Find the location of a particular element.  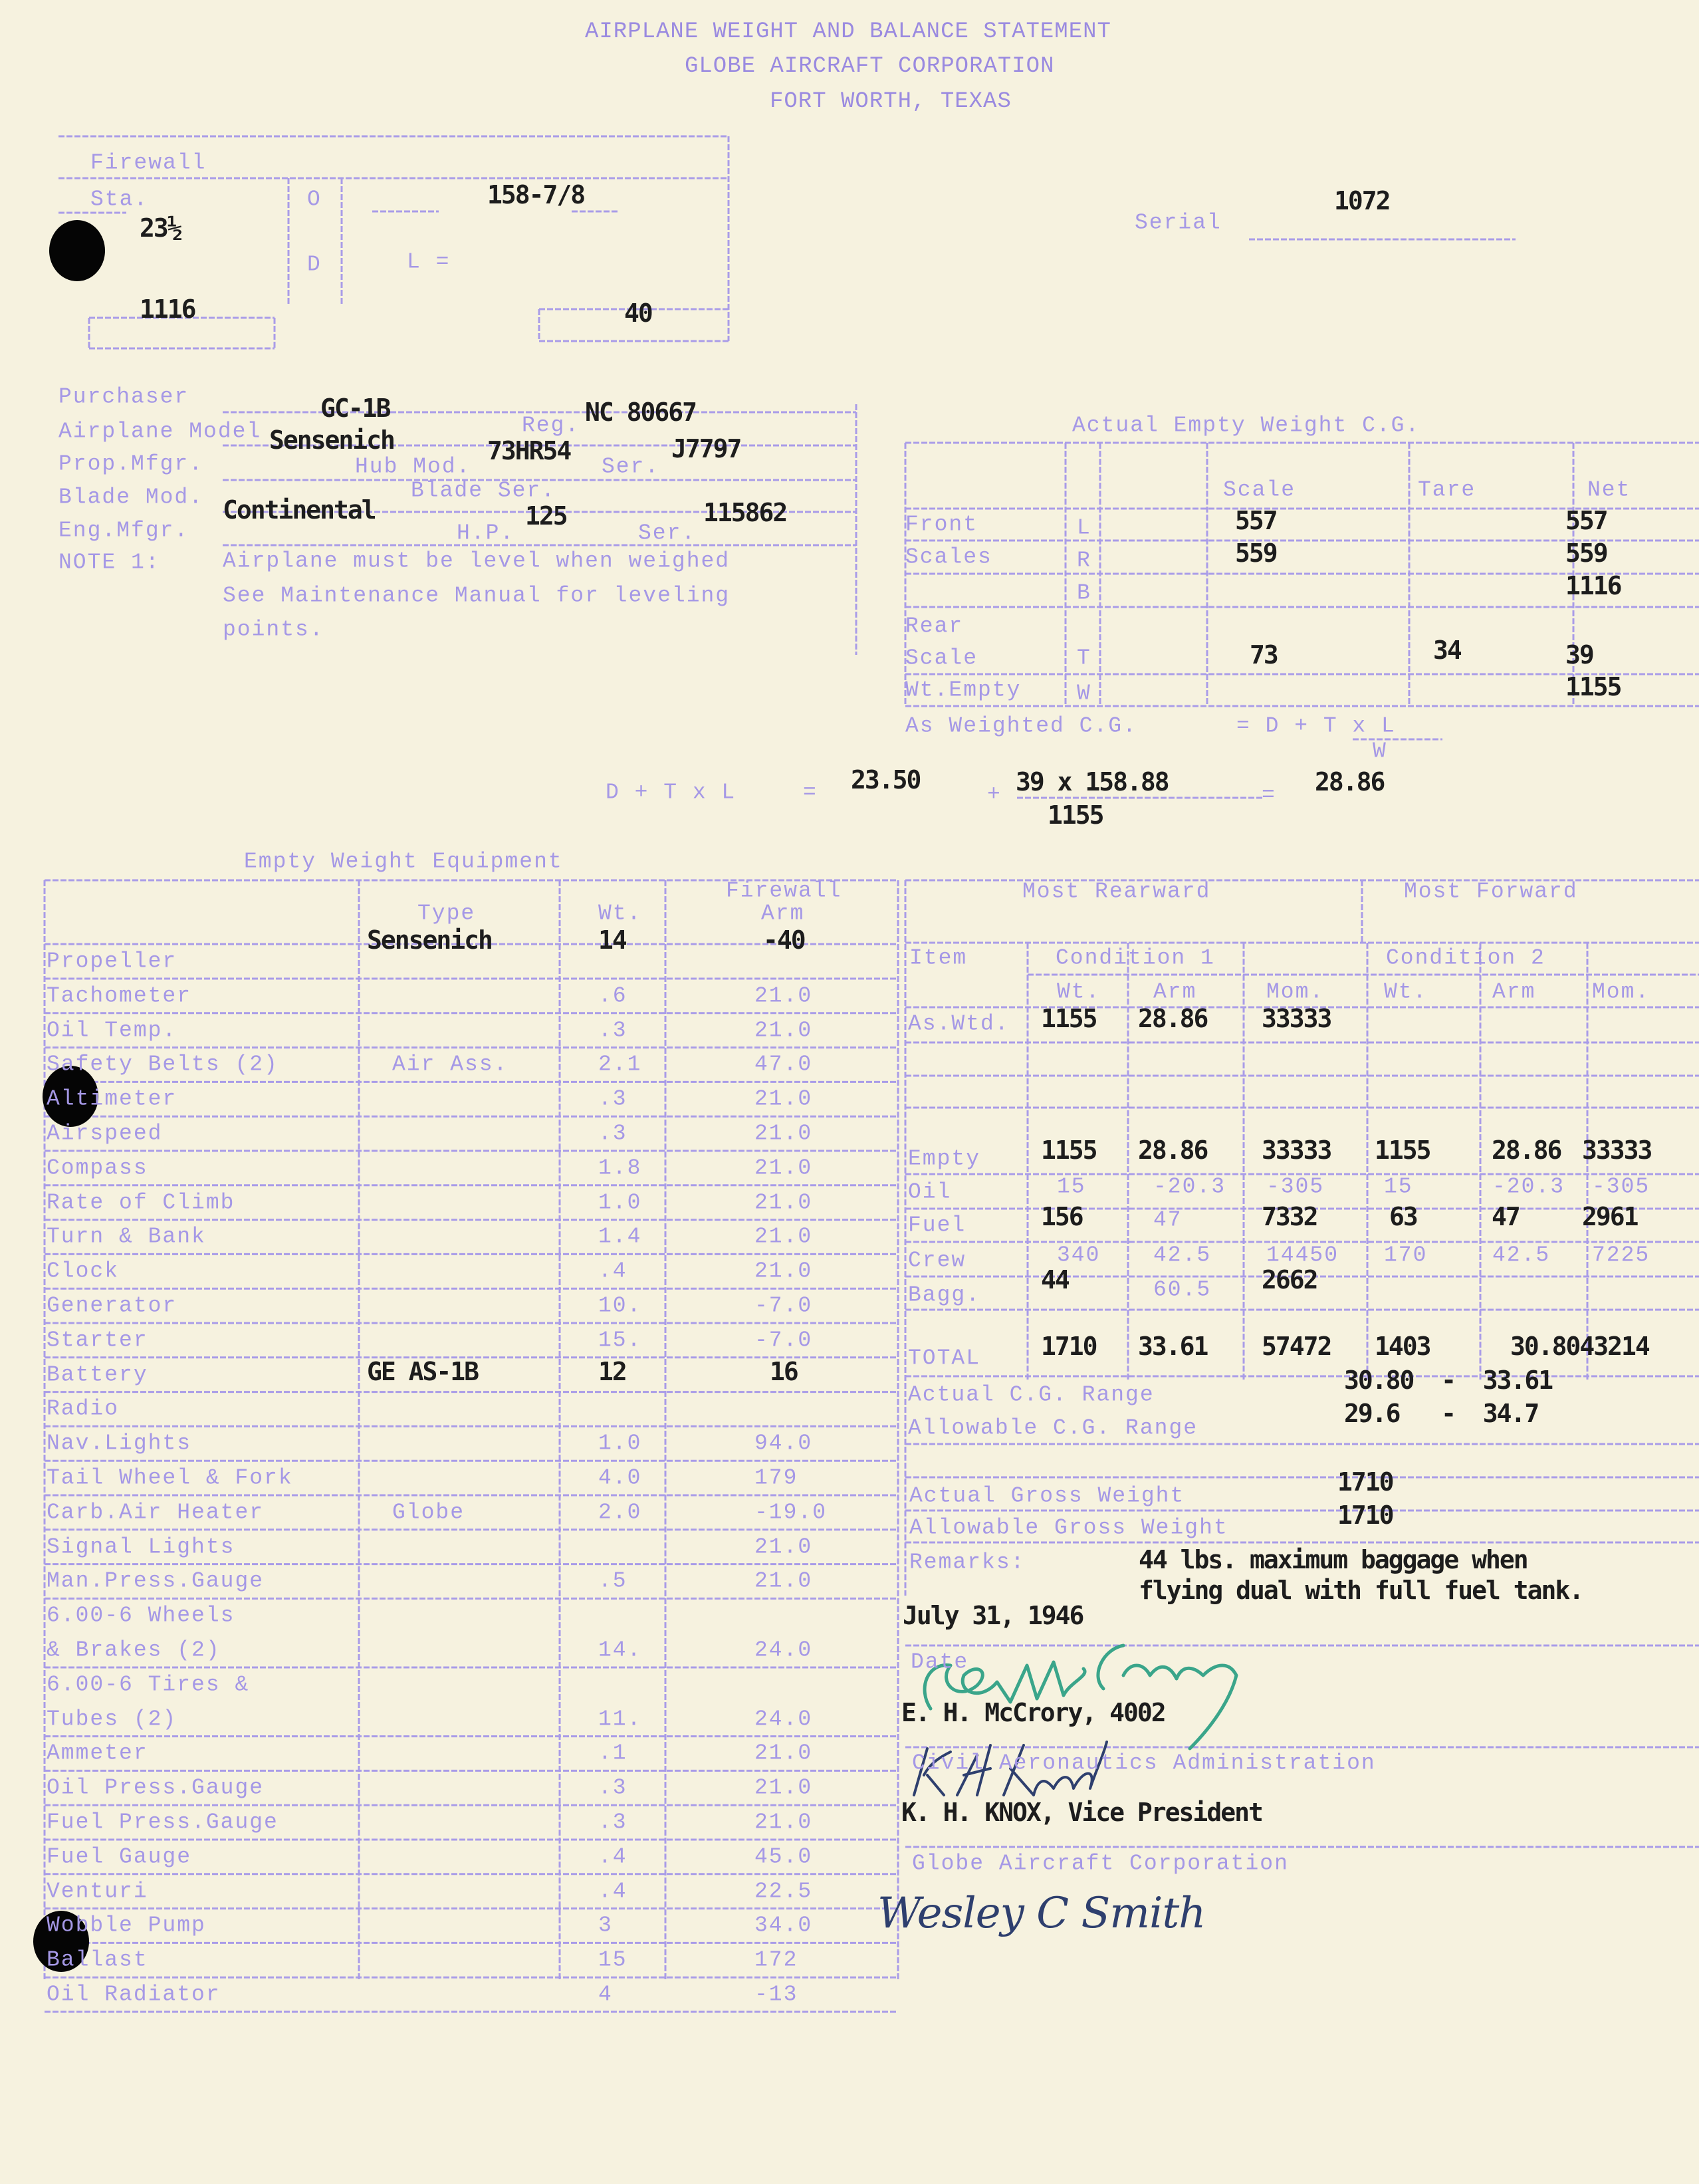

equipment-item-name: Venturi is located at coordinates (97, 1891).